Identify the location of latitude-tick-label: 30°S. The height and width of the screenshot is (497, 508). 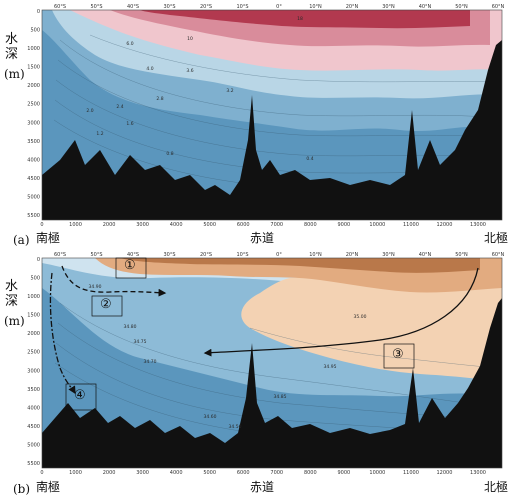
(169, 255).